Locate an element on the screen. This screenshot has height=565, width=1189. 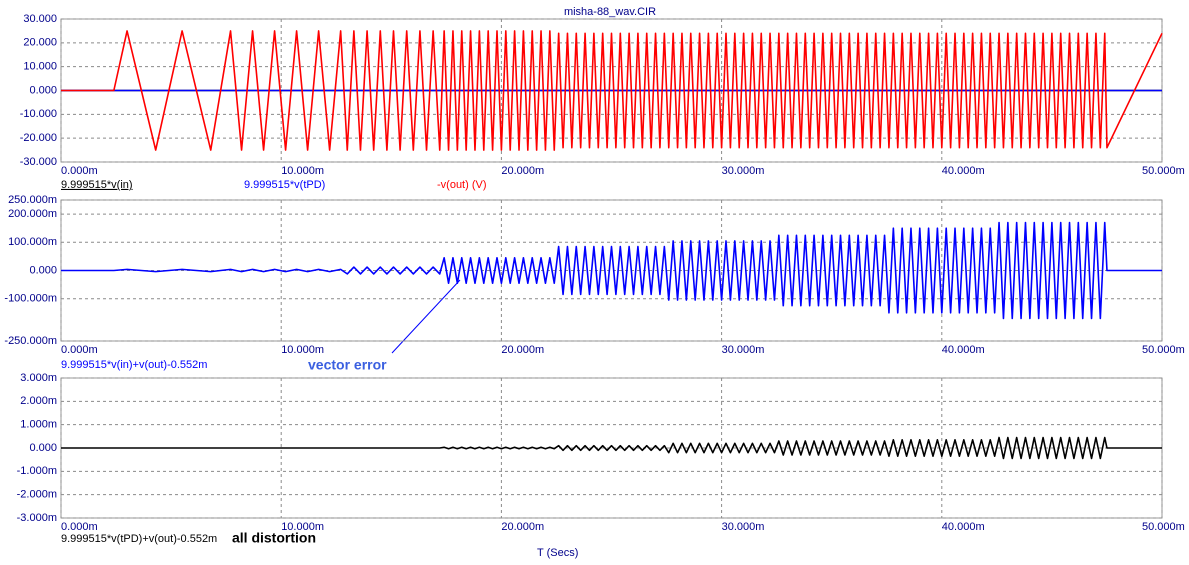
y-tick-label: -20.000 is located at coordinates (38, 138).